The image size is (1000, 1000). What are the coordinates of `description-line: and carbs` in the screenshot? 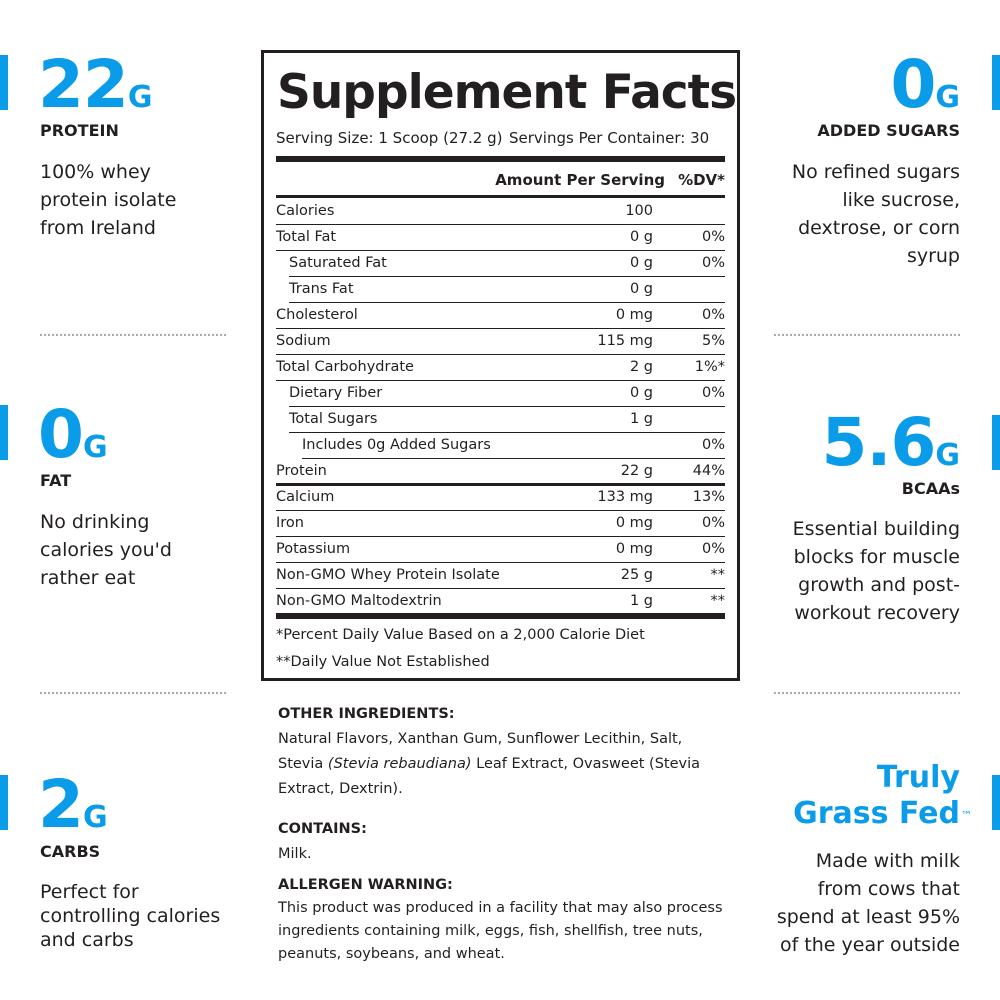 It's located at (87, 940).